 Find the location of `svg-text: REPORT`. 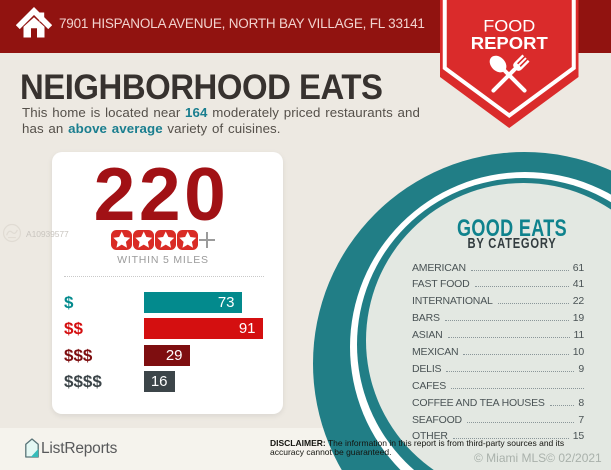

svg-text: REPORT is located at coordinates (509, 43).